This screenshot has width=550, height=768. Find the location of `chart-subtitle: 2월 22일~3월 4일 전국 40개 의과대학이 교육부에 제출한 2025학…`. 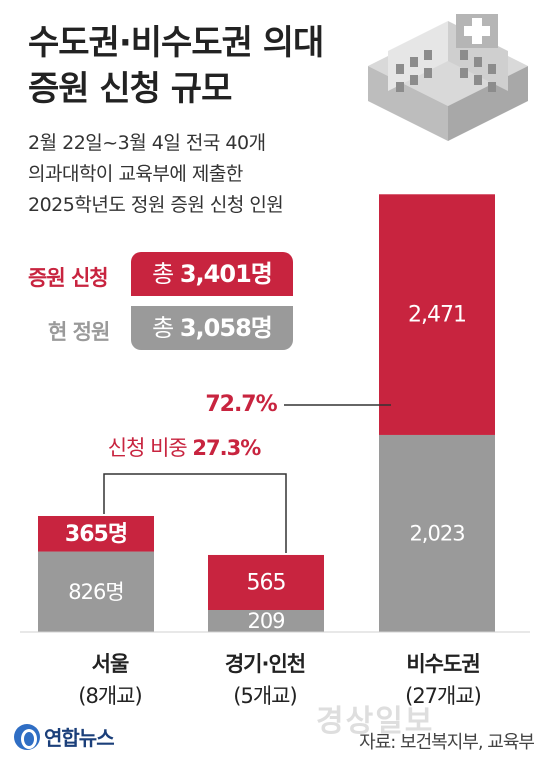

chart-subtitle: 2월 22일~3월 4일 전국 40개 의과대학이 교육부에 제출한 2025학… is located at coordinates (156, 174).